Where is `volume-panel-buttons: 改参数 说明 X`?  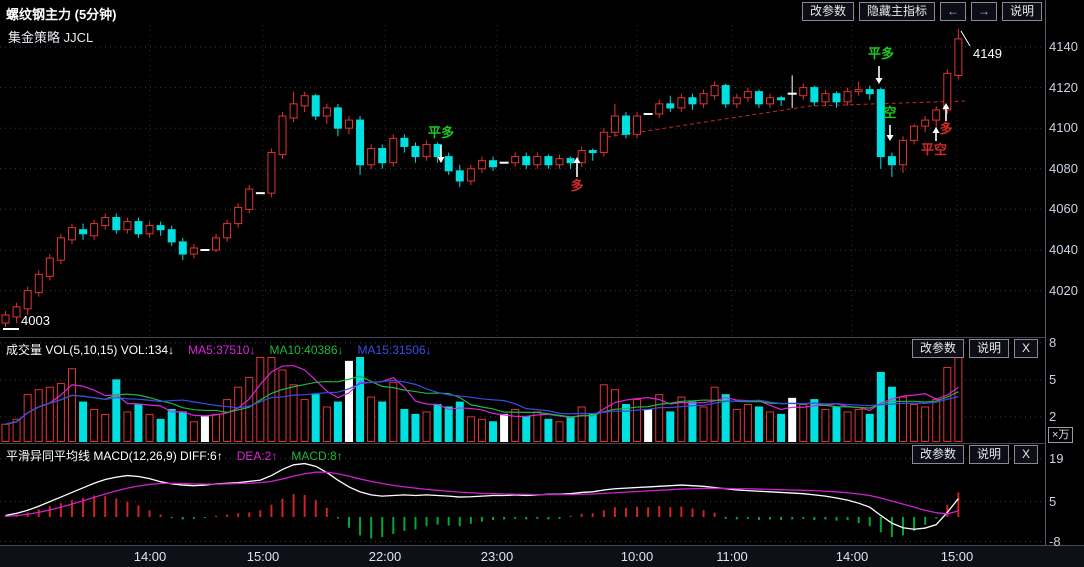 volume-panel-buttons: 改参数 说明 X is located at coordinates (972, 348).